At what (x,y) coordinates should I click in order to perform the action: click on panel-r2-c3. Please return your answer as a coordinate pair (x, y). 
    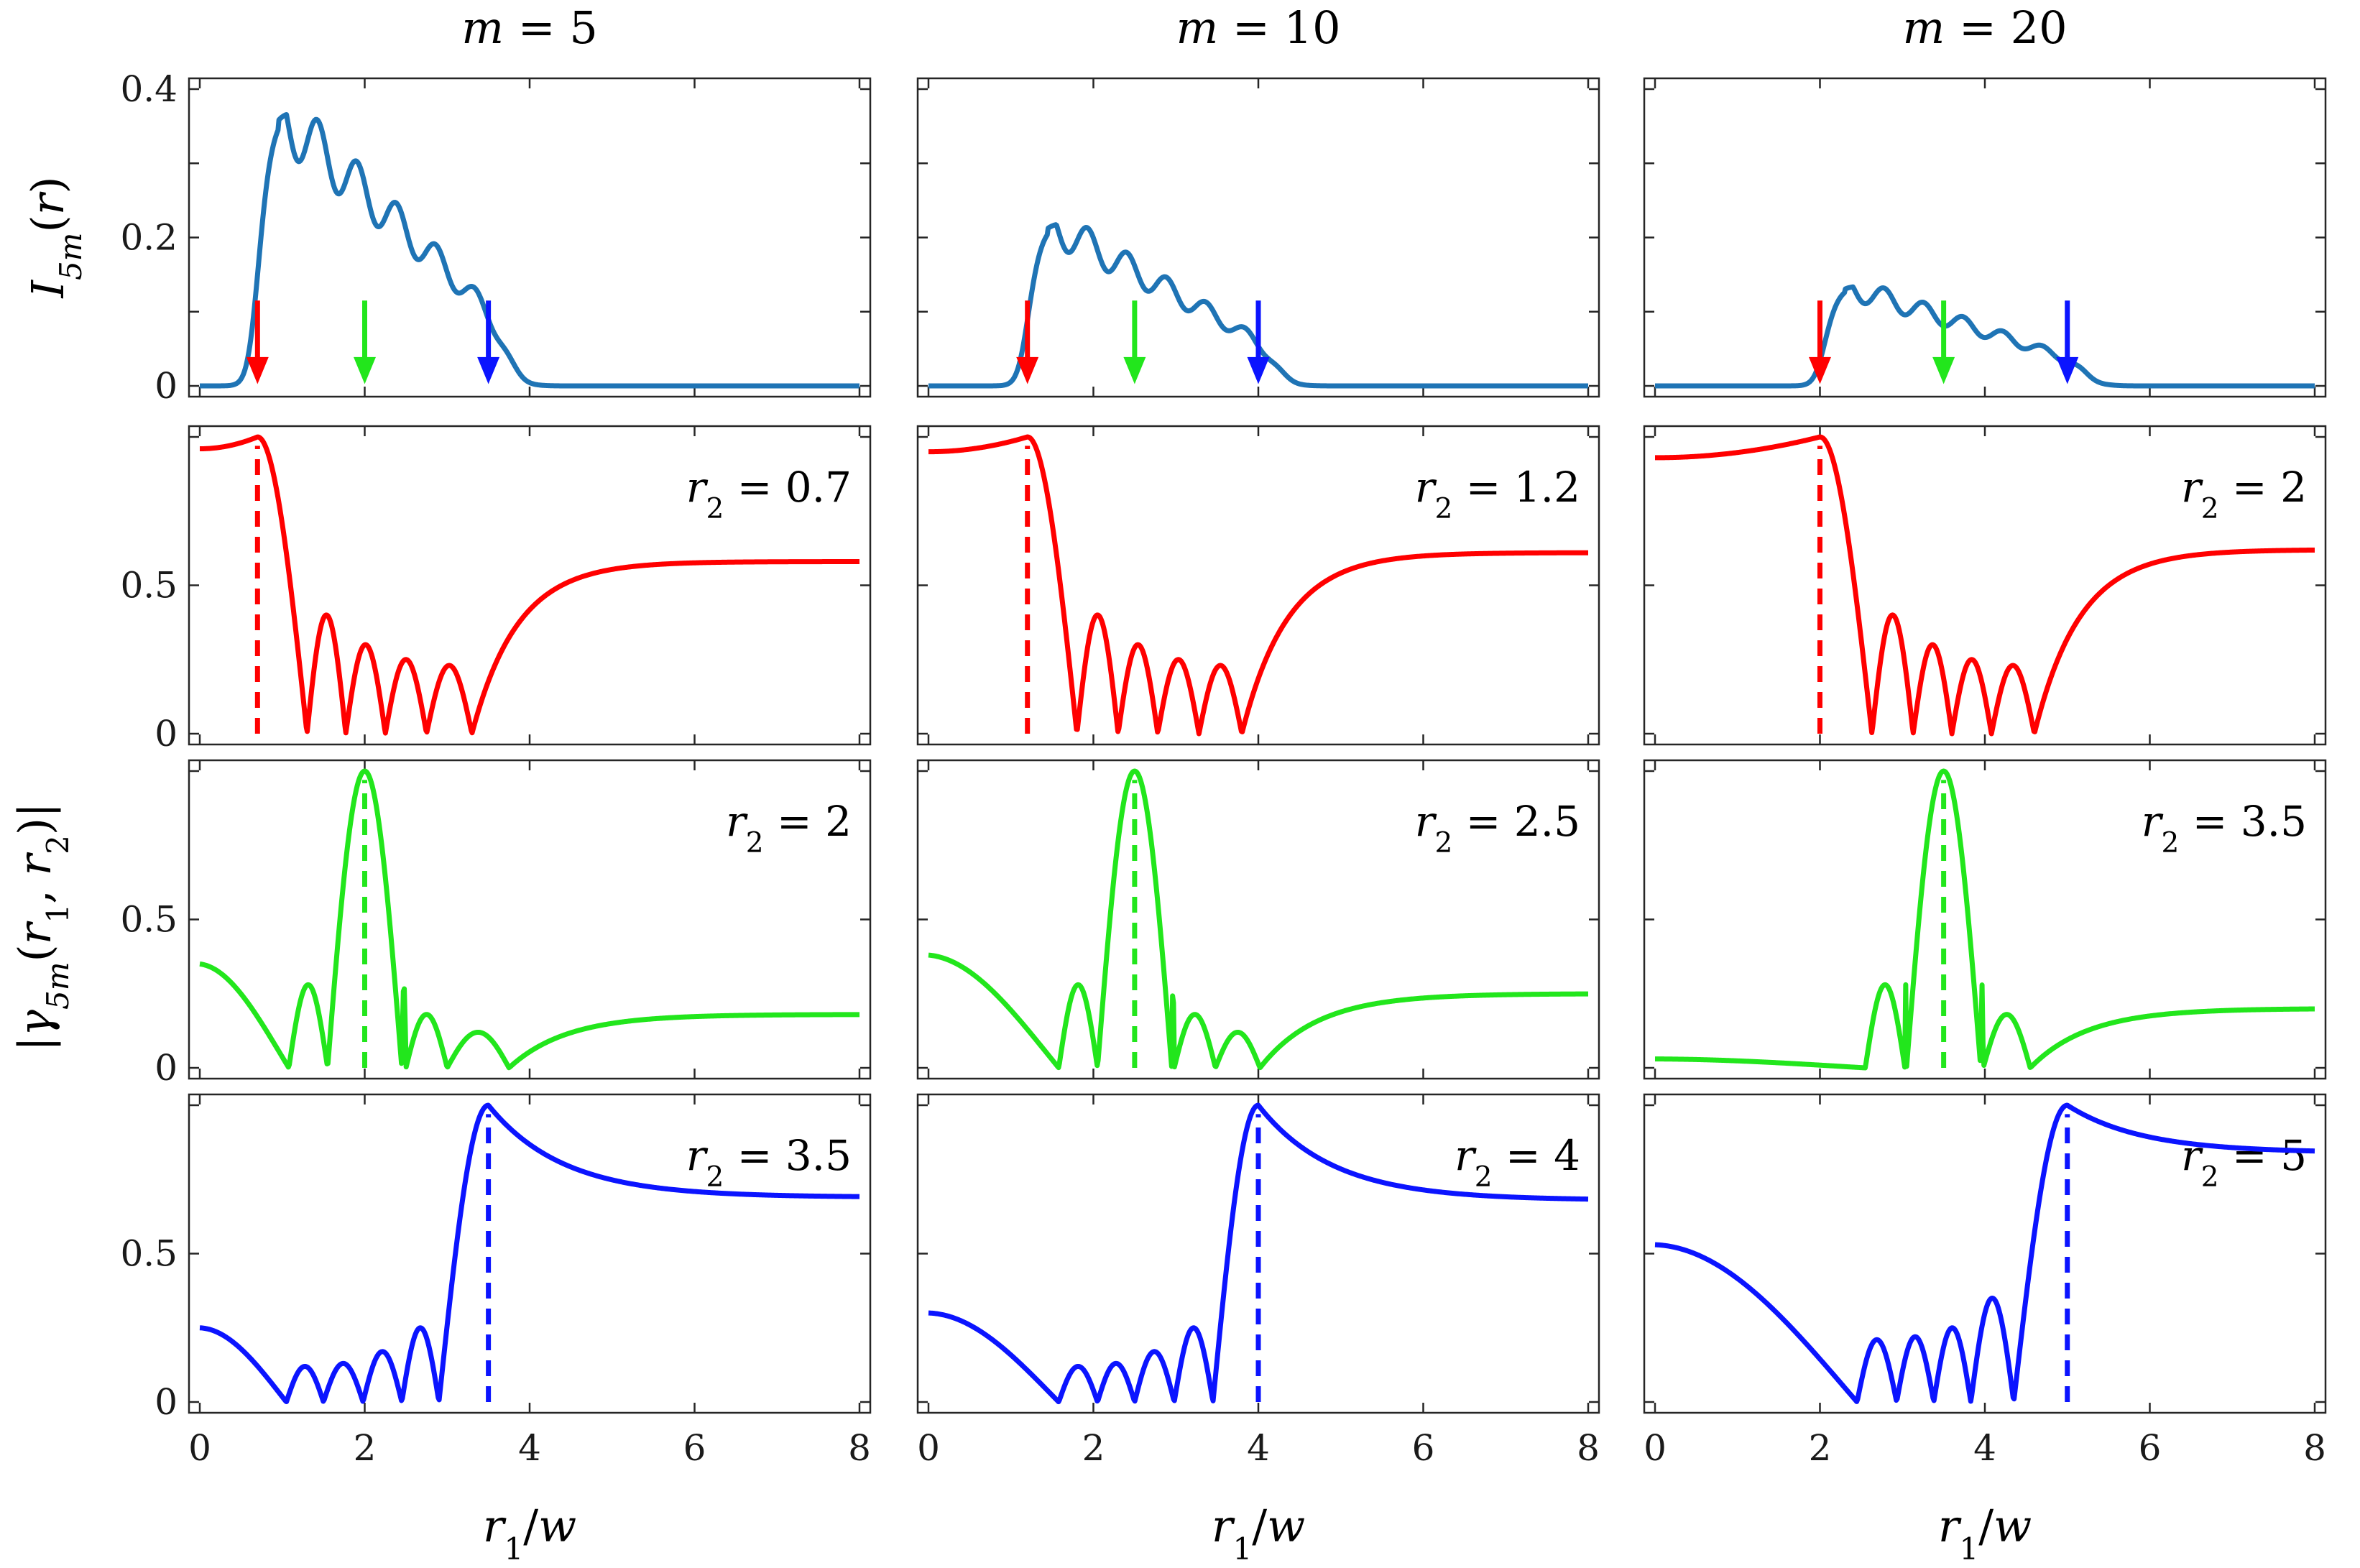
    Looking at the image, I should click on (1985, 585).